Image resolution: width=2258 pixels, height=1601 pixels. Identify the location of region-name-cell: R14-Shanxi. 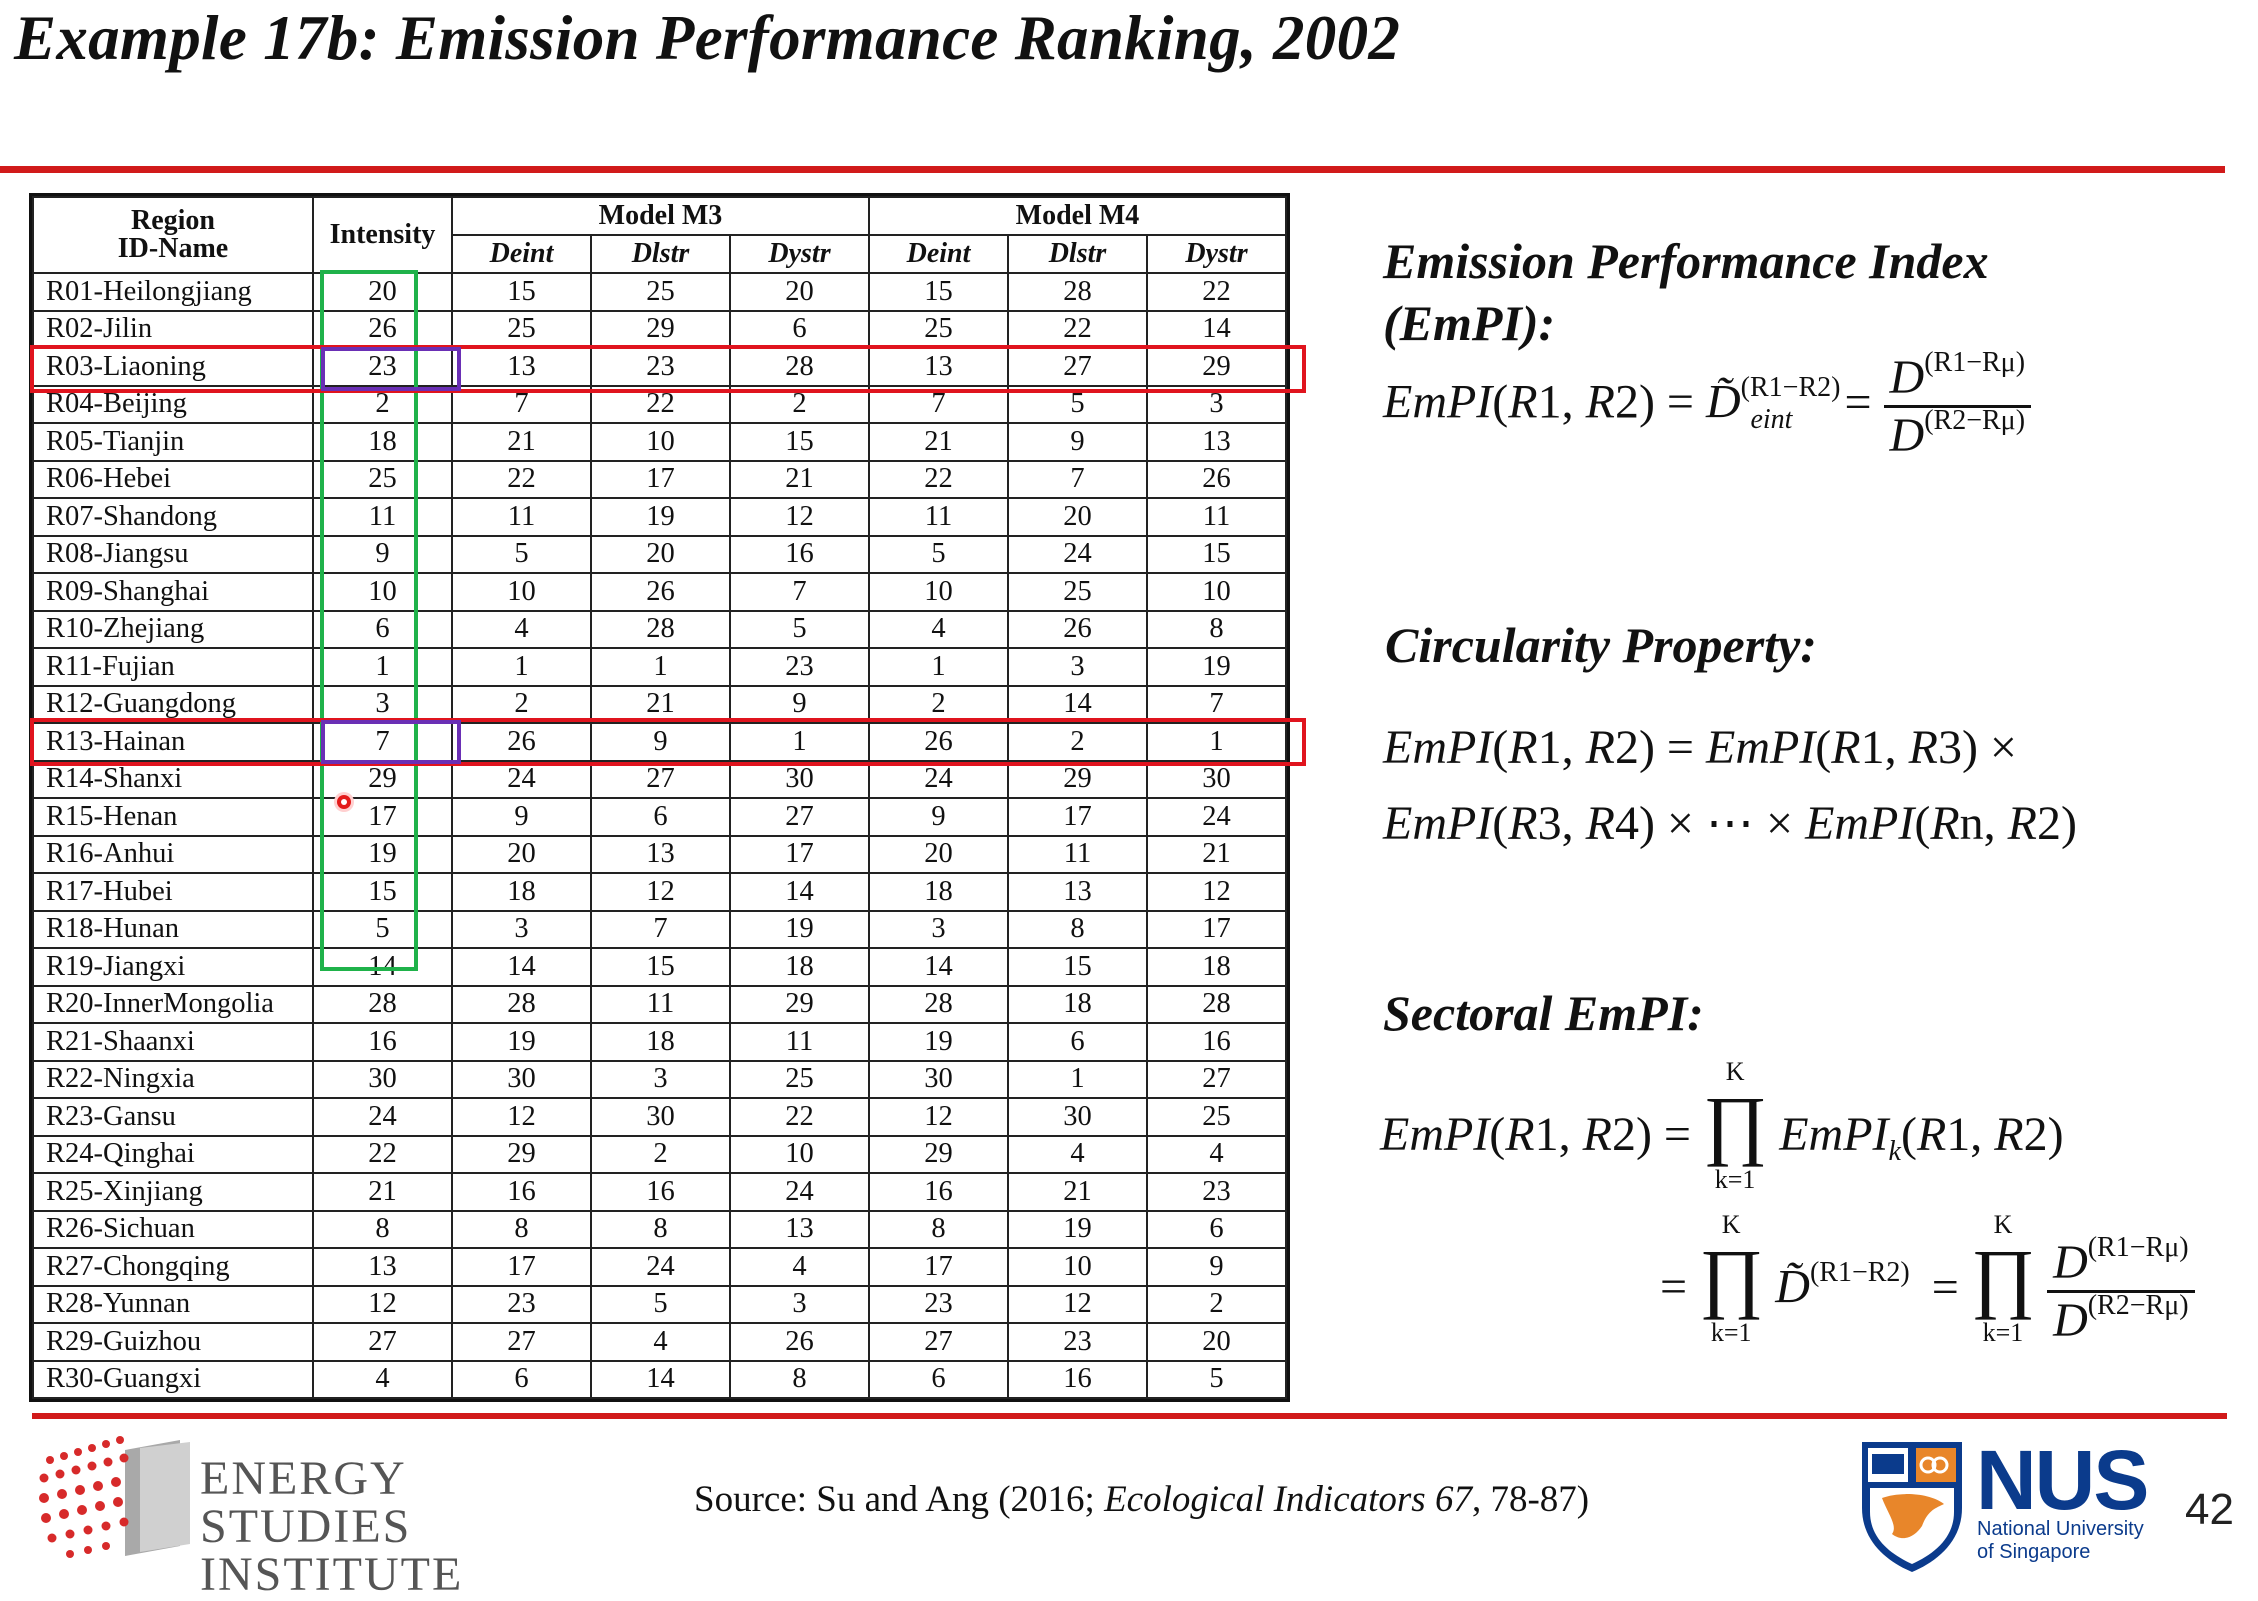
(173, 779).